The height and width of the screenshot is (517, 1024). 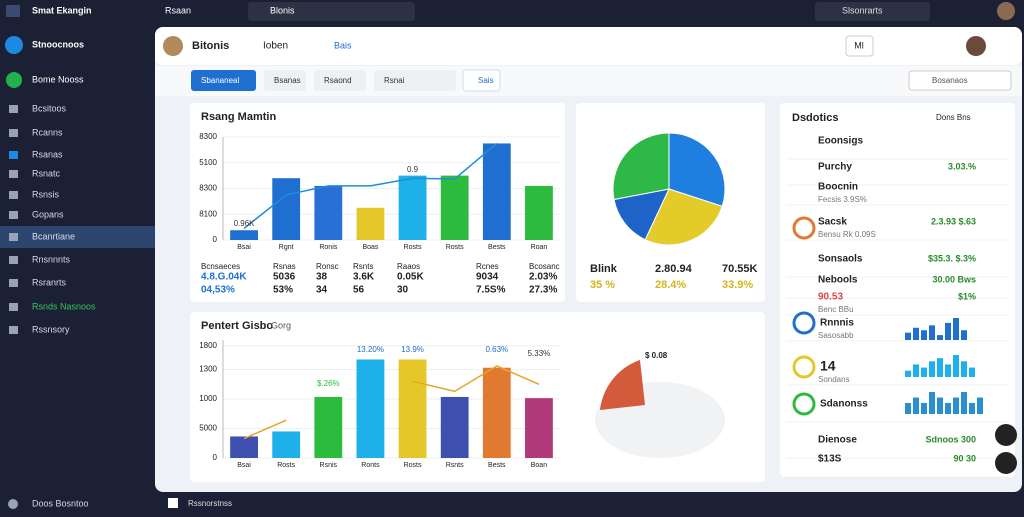 I want to click on annotation: 5.33%, so click(x=539, y=353).